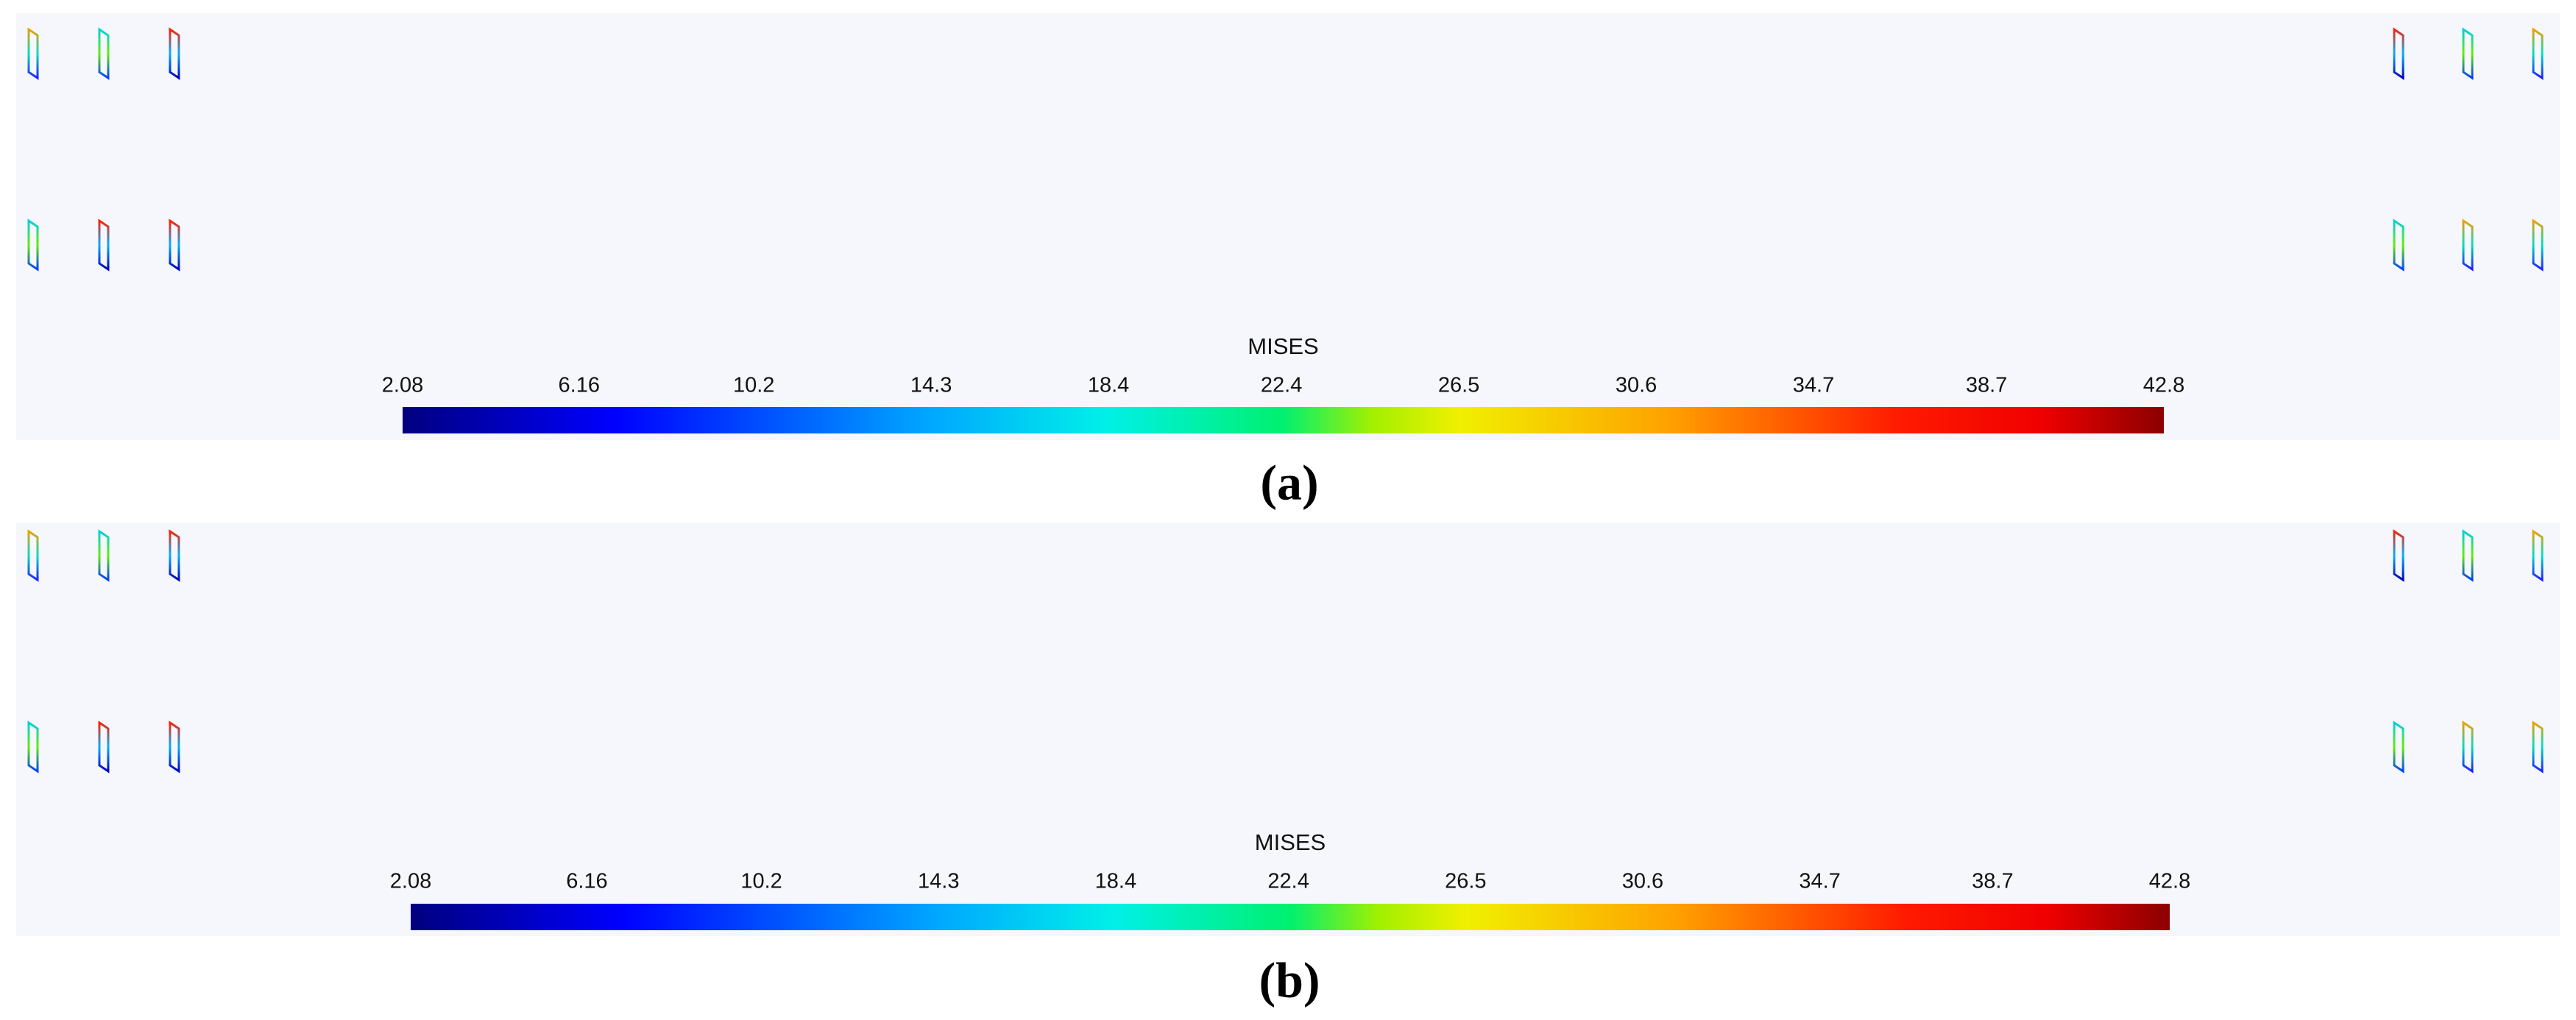  I want to click on panel-label: (b), so click(1289, 980).